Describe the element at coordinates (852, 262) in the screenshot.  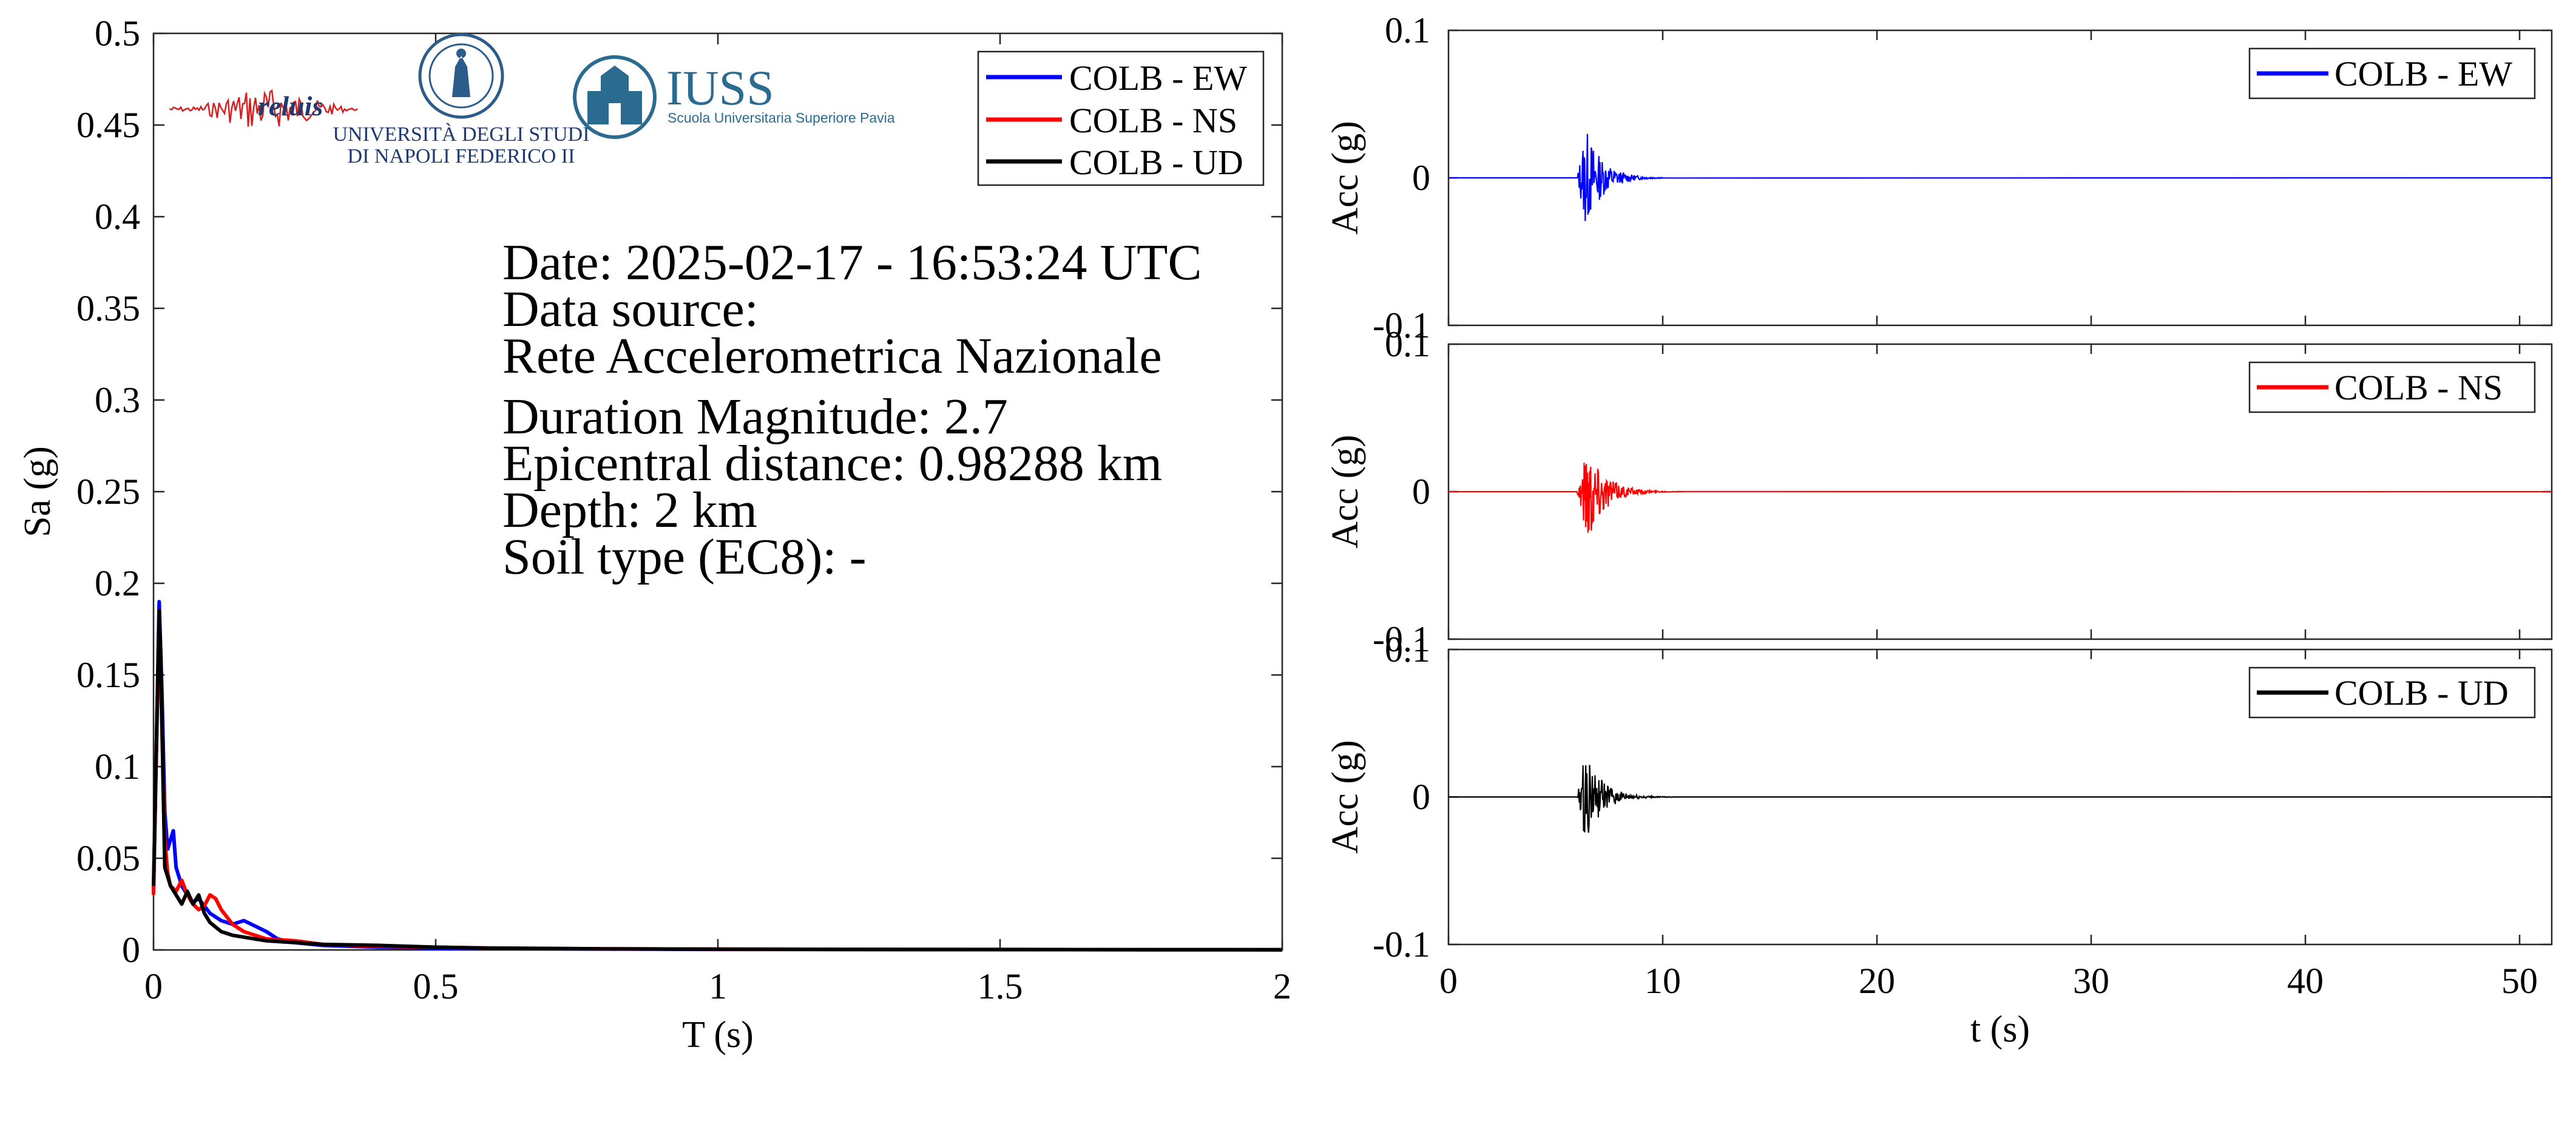
I see `event-date: Date: 2025-02-17 - 16:53:24 UTC` at that location.